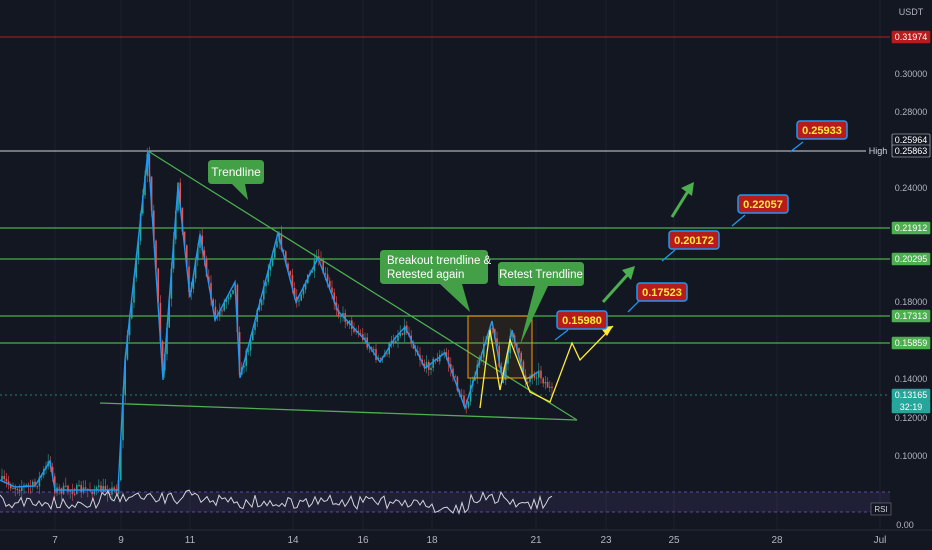 This screenshot has width=932, height=550. Describe the element at coordinates (436, 281) in the screenshot. I see `breakout-callout: Breakout trendline & Retested again` at that location.